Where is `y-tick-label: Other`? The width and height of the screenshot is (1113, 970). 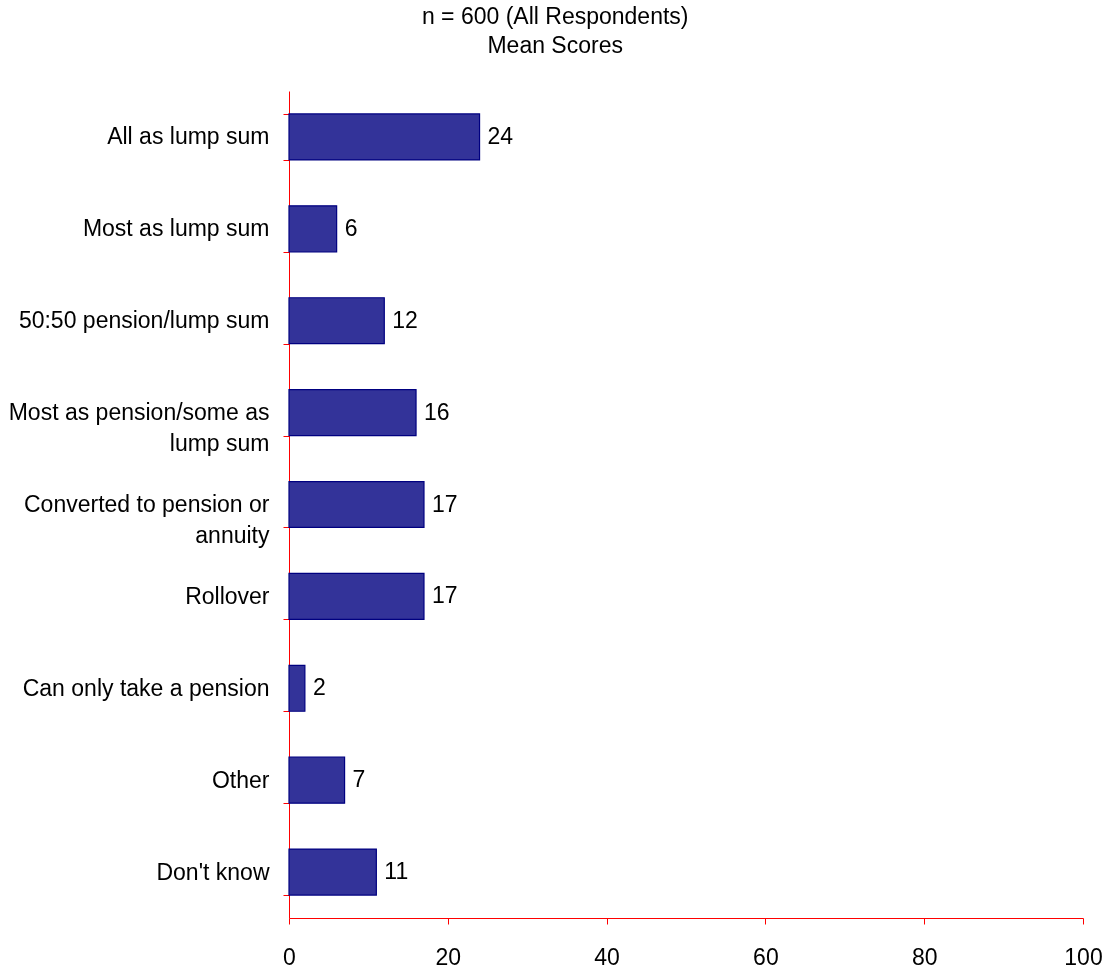 y-tick-label: Other is located at coordinates (240, 779).